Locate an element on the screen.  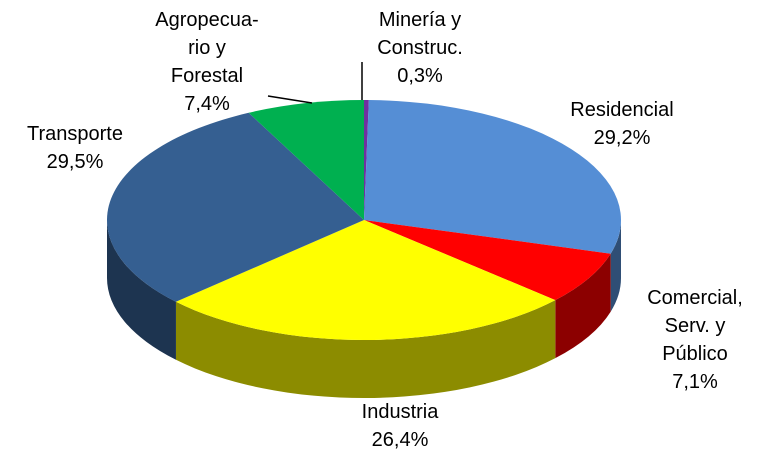
value-label: 7,4% is located at coordinates (207, 104).